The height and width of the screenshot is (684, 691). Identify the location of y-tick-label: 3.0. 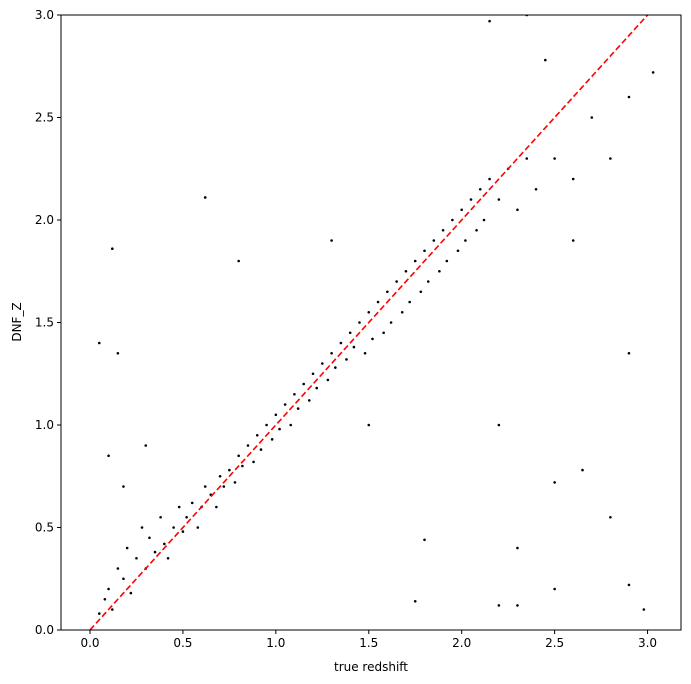
(44, 15).